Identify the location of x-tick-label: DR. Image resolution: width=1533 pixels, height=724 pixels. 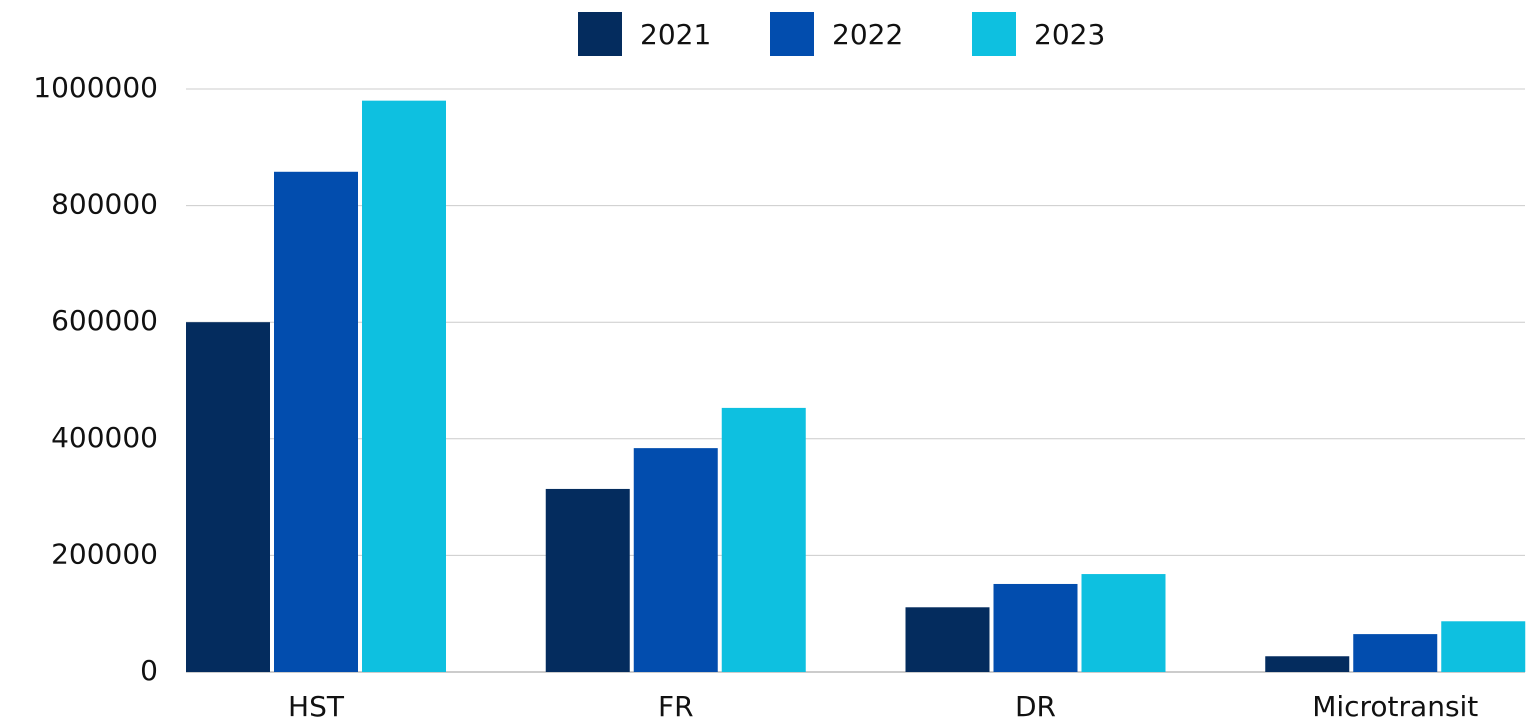
(1035, 706).